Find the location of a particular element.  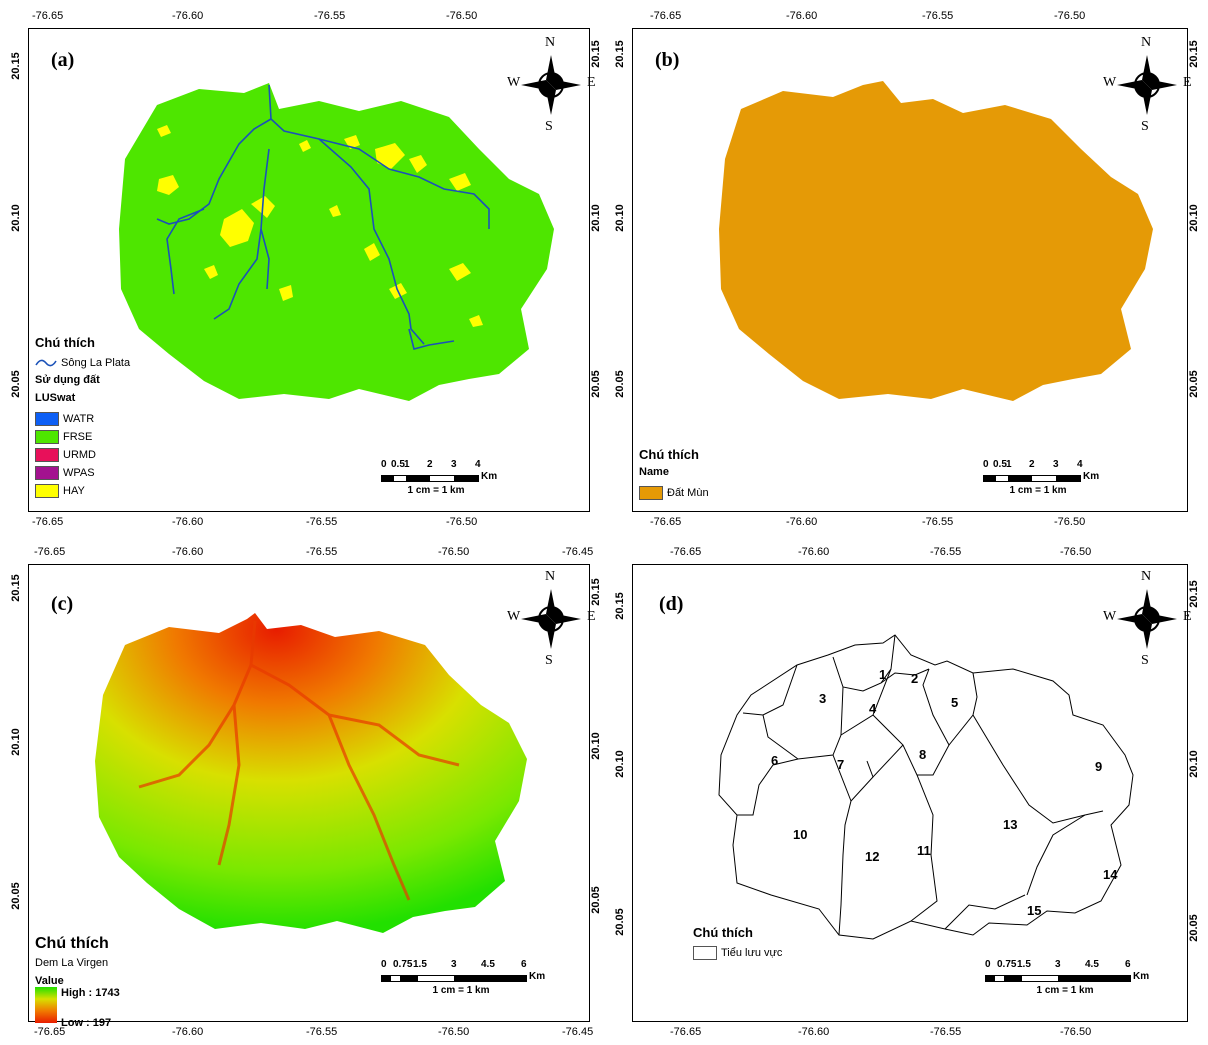

bottom-tick-a: -76.65 is located at coordinates (48, 522).